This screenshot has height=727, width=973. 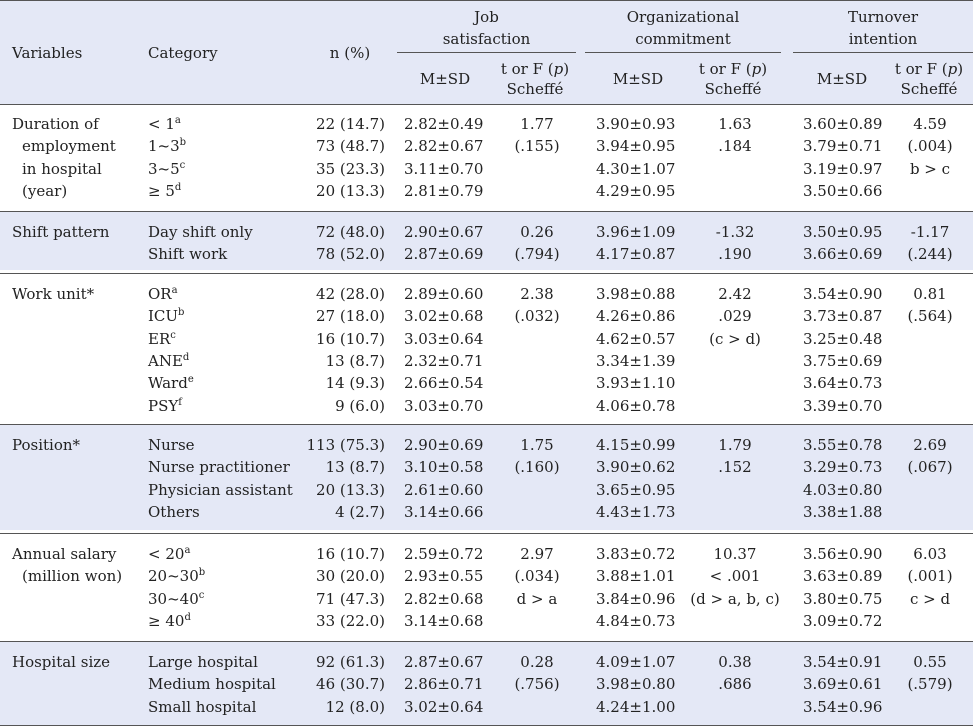 I want to click on variable-label: (year), so click(x=45, y=190).